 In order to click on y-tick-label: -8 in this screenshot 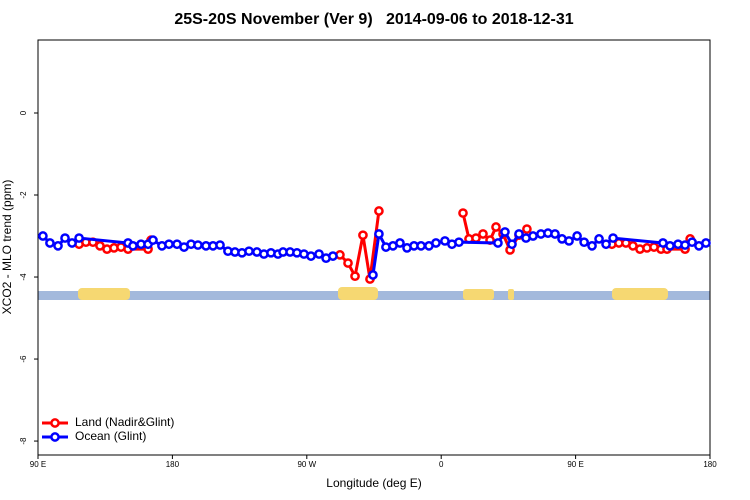, I will do `click(23, 441)`.